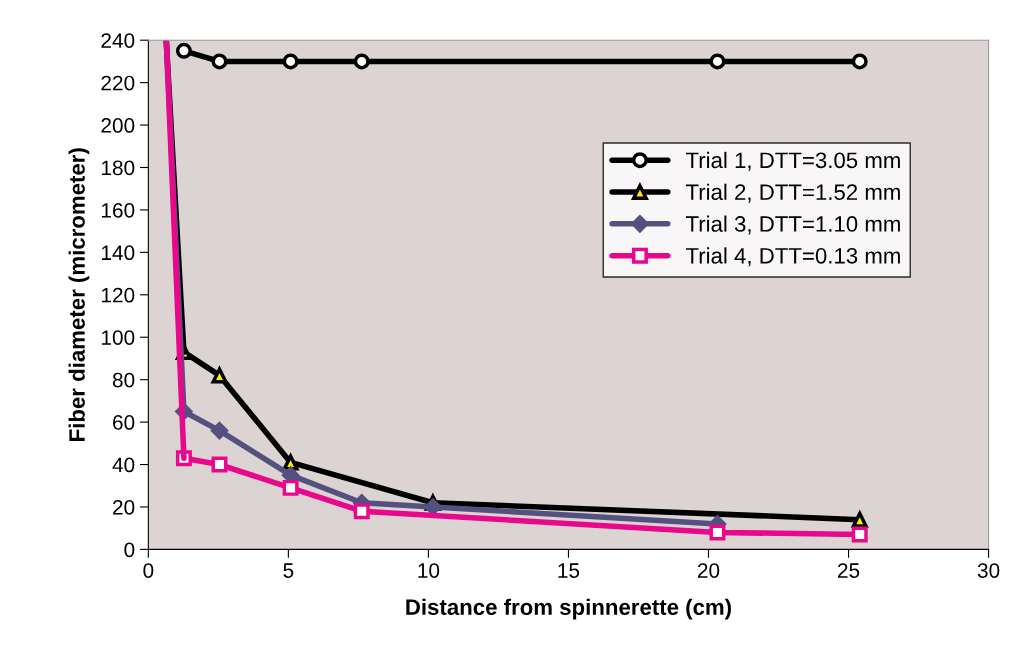 The width and height of the screenshot is (1016, 670). I want to click on x-tick-label: 5, so click(288, 570).